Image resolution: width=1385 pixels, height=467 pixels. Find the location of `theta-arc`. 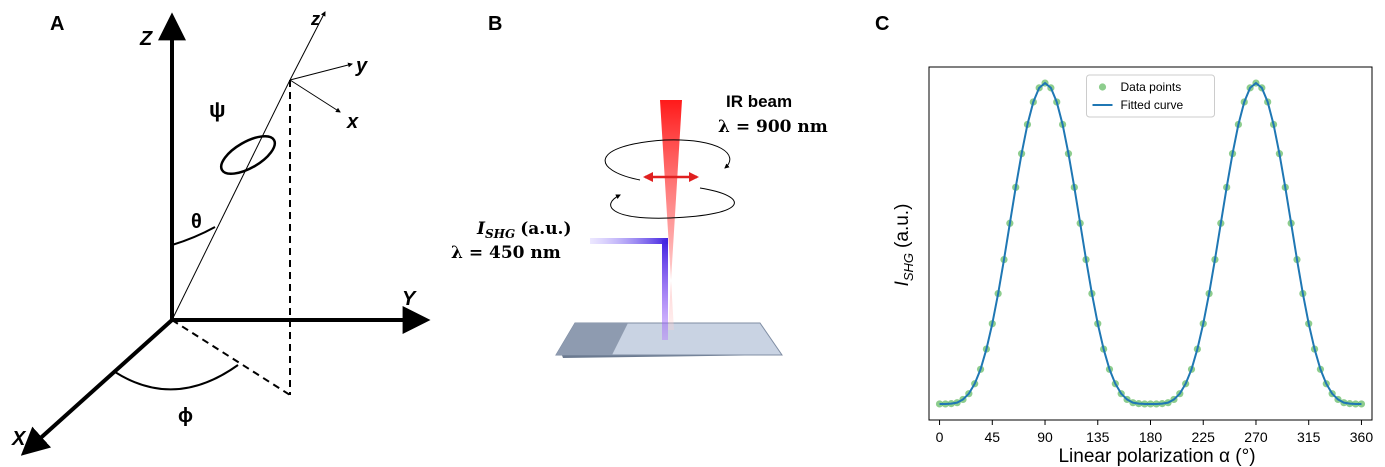

theta-arc is located at coordinates (193, 236).